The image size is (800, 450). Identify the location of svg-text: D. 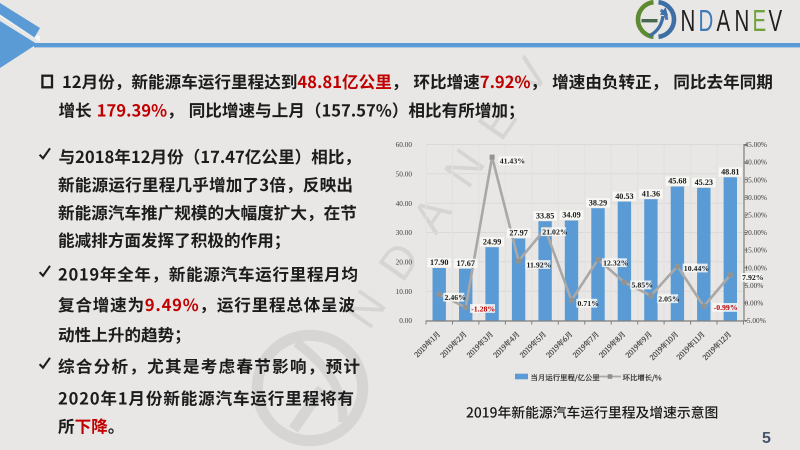
(706, 20).